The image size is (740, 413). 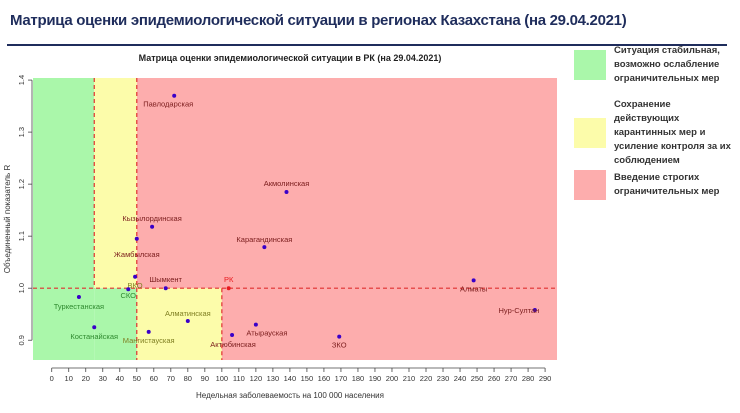 I want to click on x-tick-label: 230, so click(x=443, y=378).